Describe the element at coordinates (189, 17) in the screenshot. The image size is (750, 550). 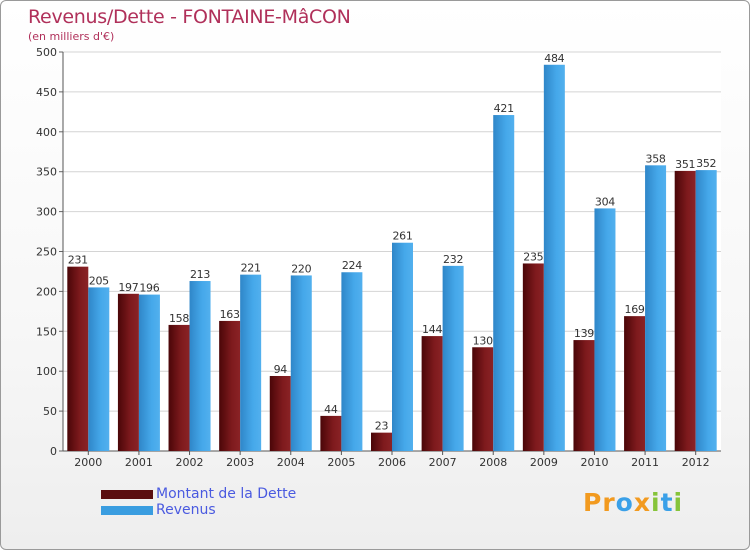
I see `chart-title: Revenus/Dette - FONTAINE-MâCON` at that location.